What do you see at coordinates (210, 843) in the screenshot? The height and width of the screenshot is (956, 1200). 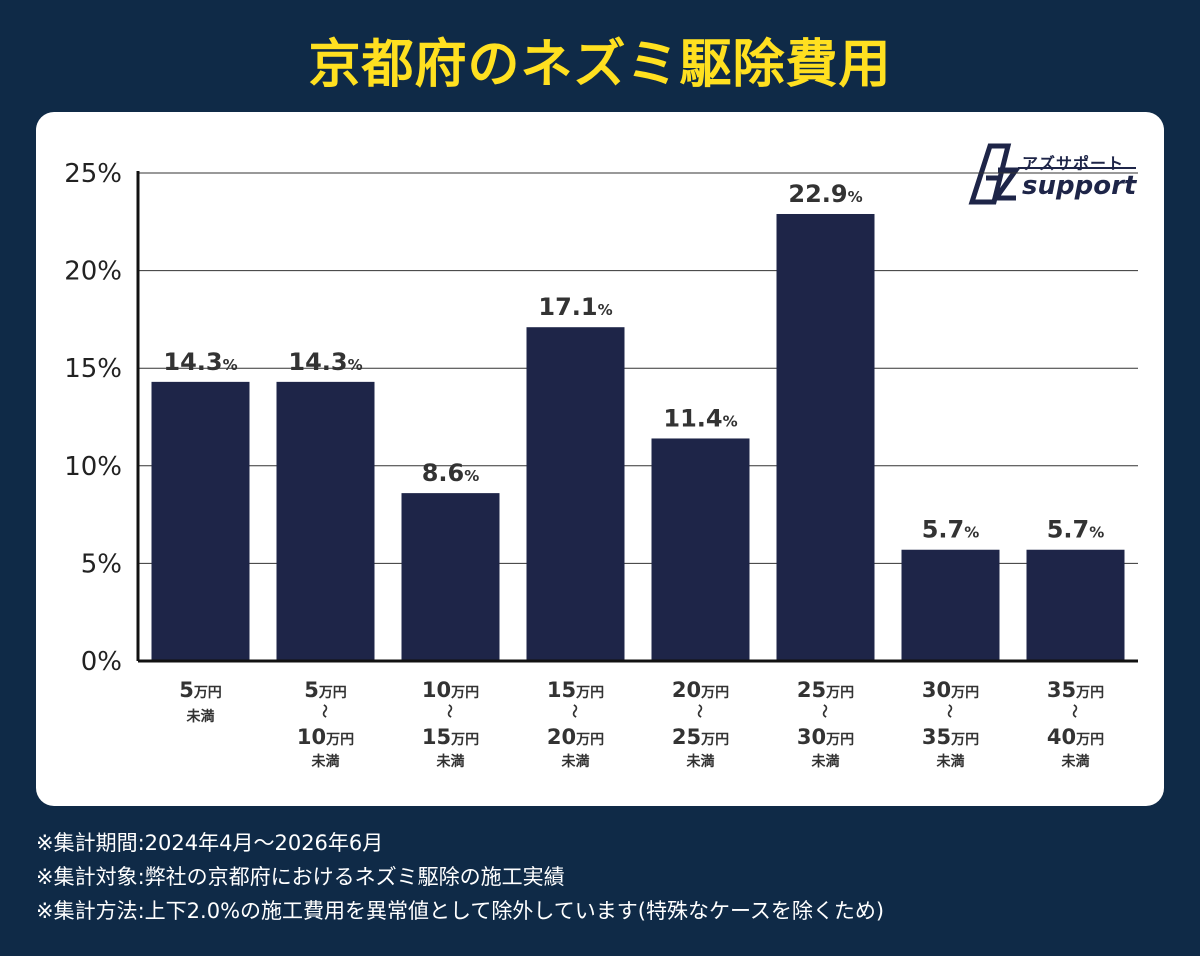 I see `footnote-period: ※集計期間:2024年4月〜2026年6月` at bounding box center [210, 843].